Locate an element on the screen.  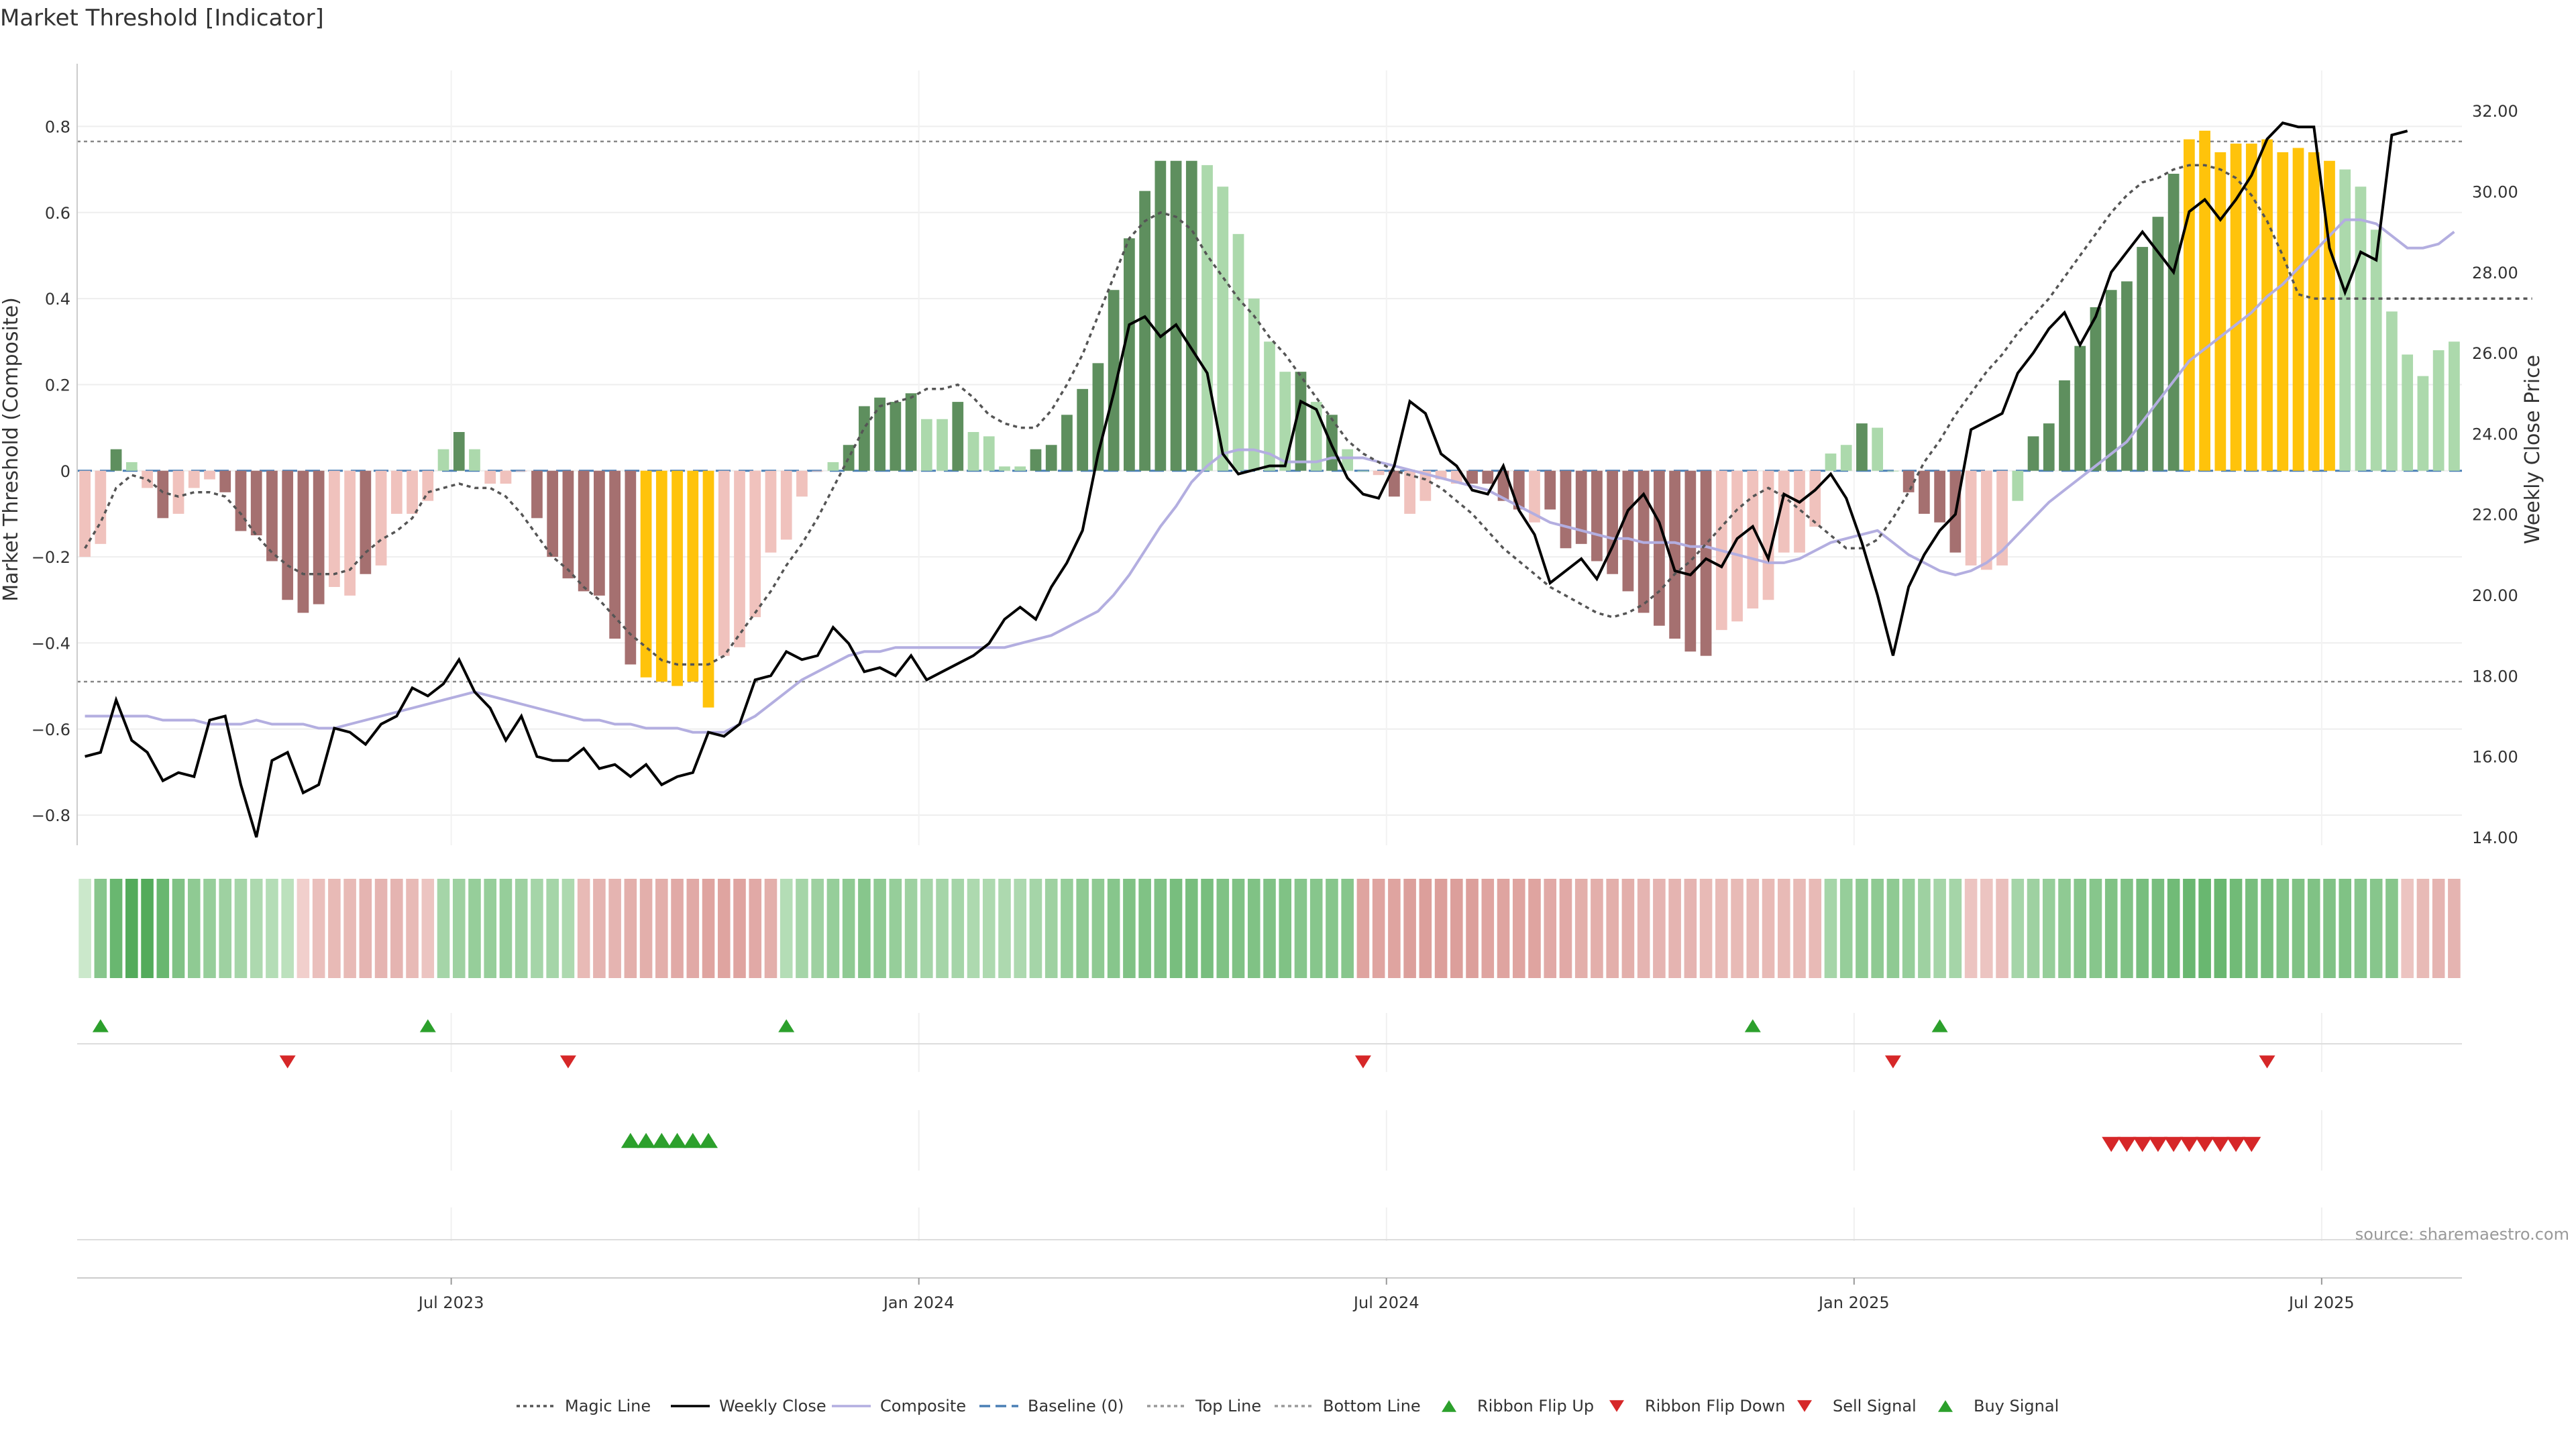
signal-rows is located at coordinates (1269, 1127).